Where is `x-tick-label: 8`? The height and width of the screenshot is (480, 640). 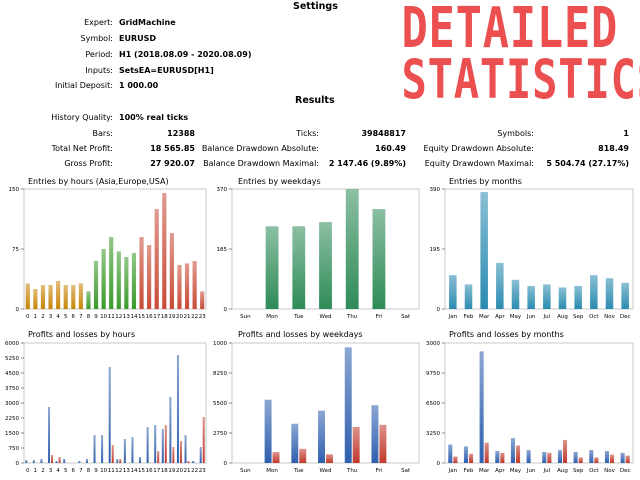
x-tick-label: 8 is located at coordinates (89, 317).